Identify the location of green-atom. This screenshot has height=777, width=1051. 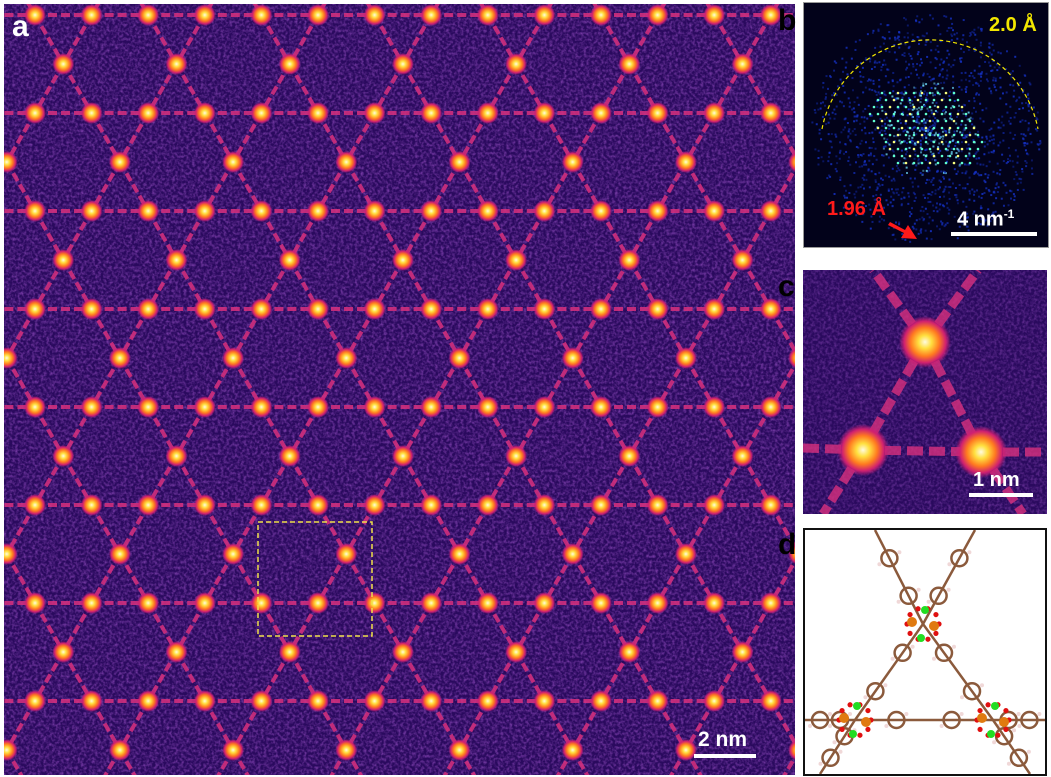
(921, 638).